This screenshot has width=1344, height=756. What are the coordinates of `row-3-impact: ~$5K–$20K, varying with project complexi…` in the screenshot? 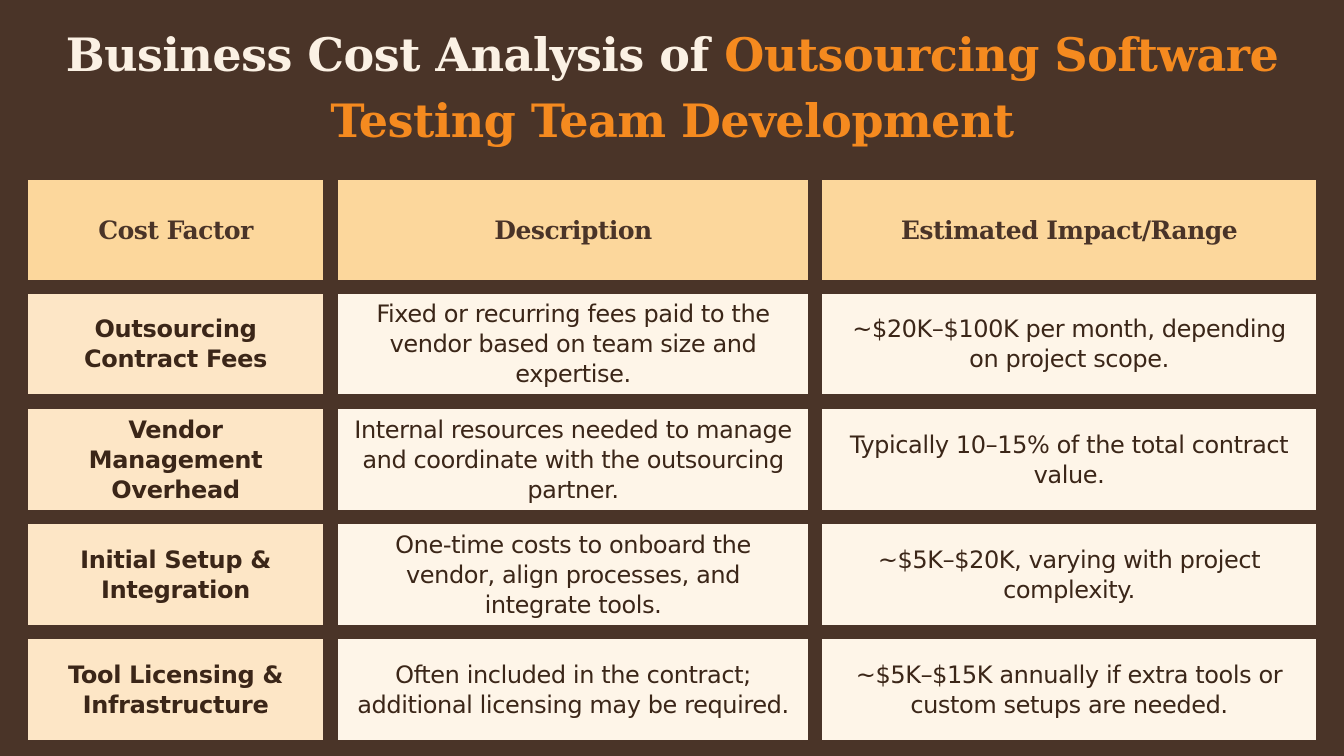 It's located at (1069, 574).